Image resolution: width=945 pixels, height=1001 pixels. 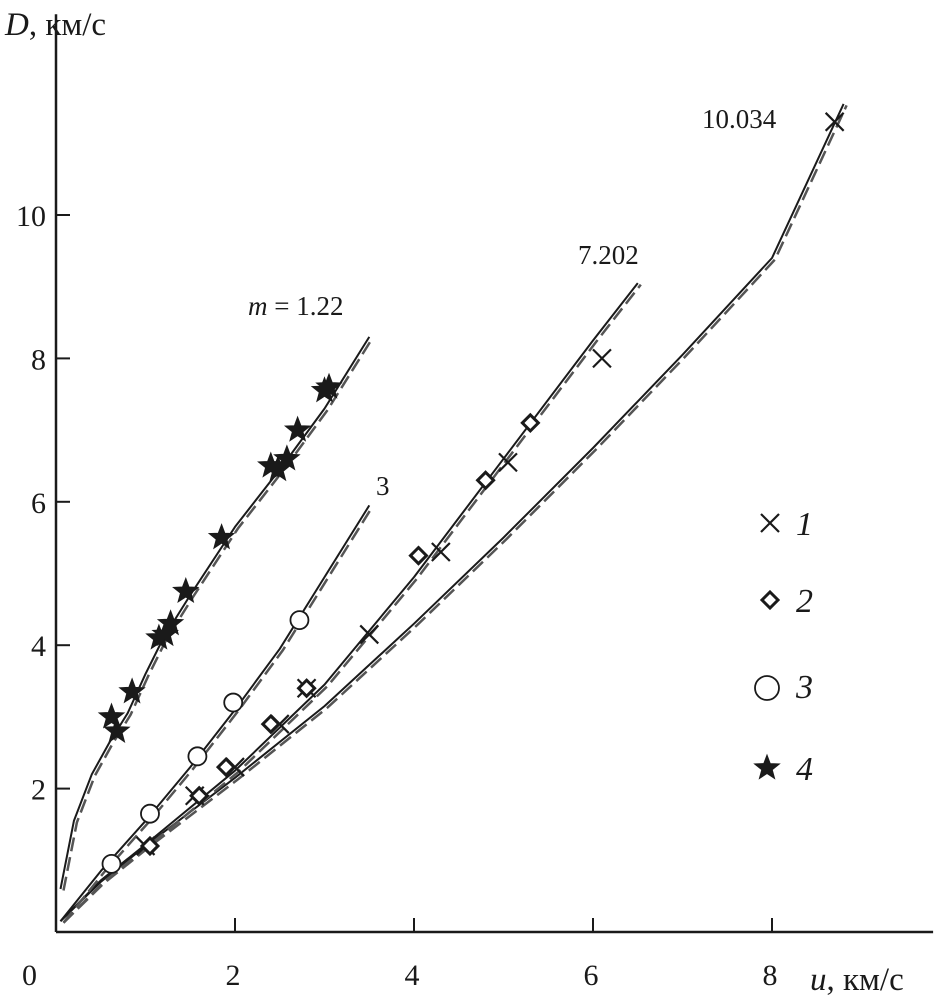 I want to click on legend-symbol-1-b, so click(x=770, y=523).